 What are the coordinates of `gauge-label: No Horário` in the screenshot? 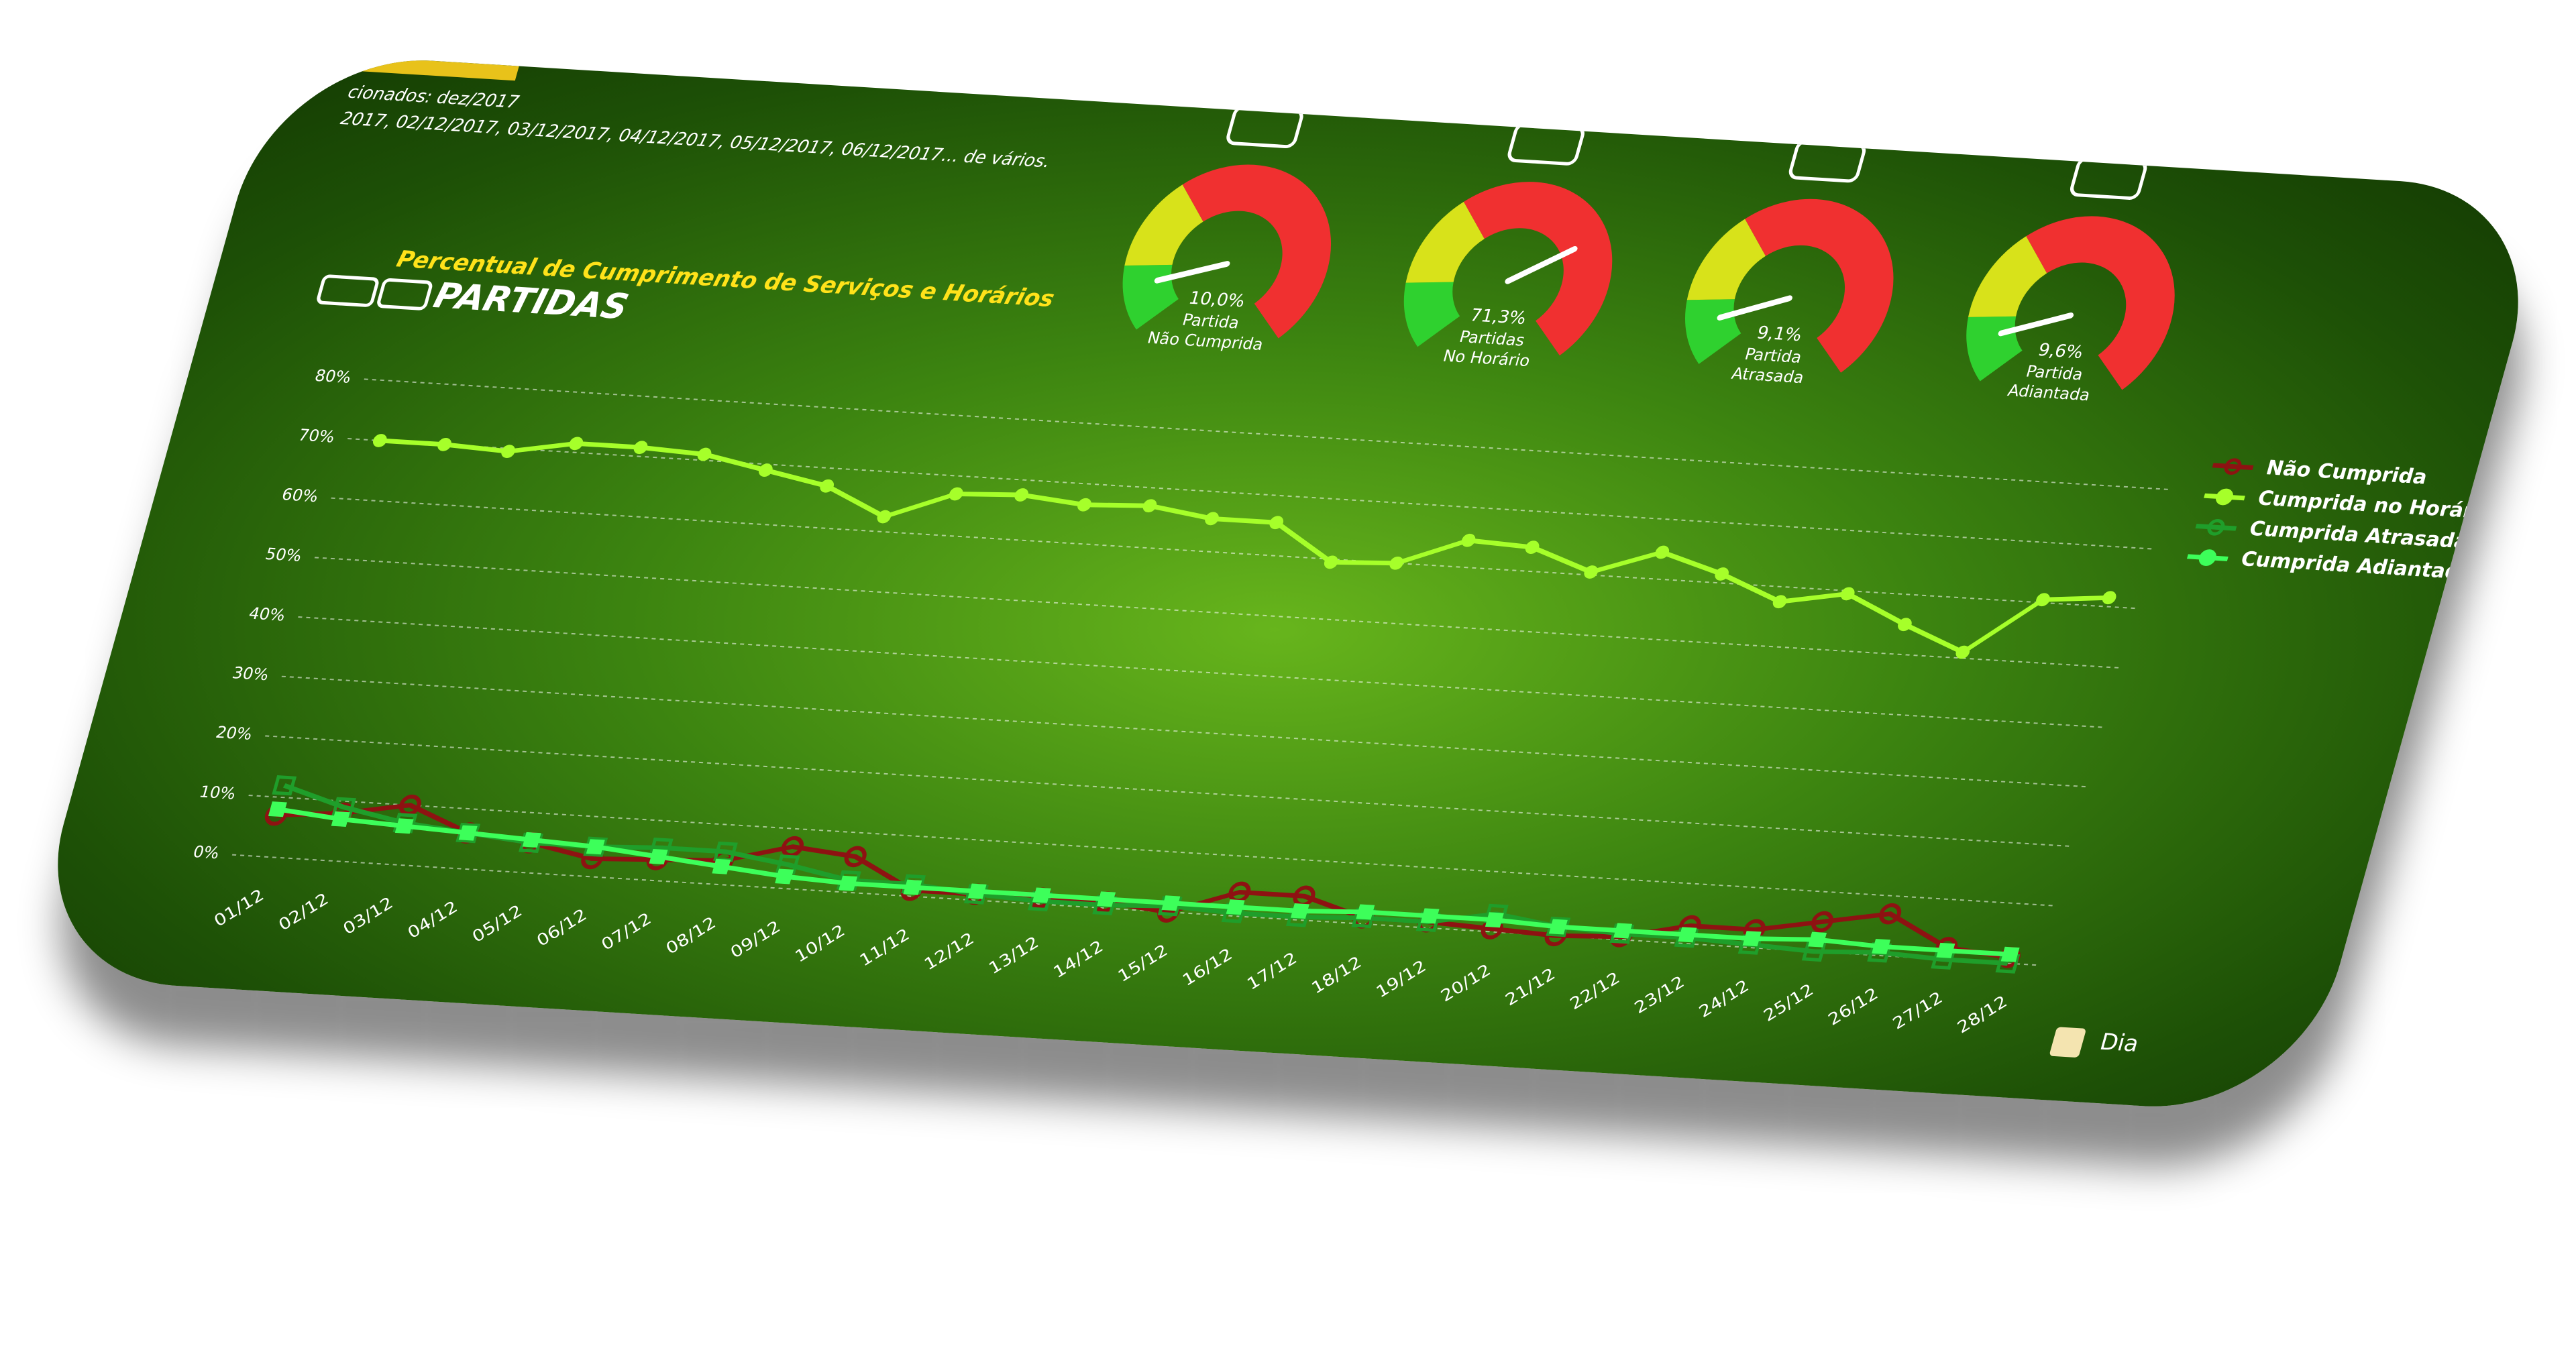 It's located at (1486, 358).